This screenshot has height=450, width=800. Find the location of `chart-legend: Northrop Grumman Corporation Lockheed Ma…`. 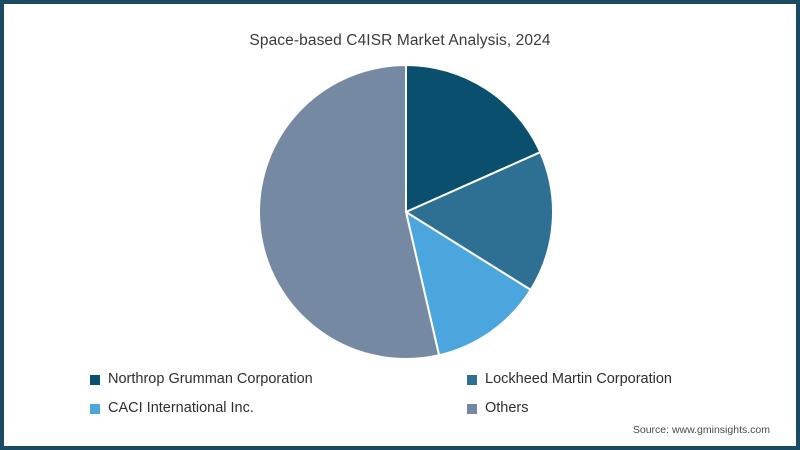

chart-legend: Northrop Grumman Corporation Lockheed Ma… is located at coordinates (410, 397).